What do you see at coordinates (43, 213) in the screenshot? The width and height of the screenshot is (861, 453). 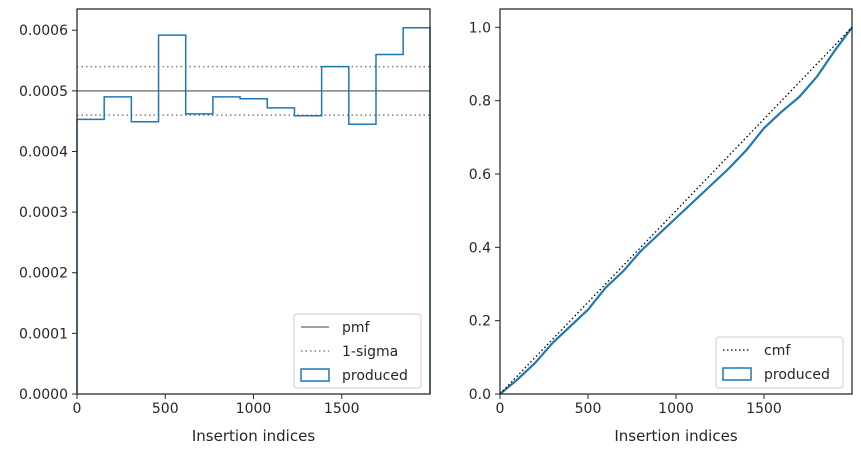 I see `y-tick-label: 0.0003` at bounding box center [43, 213].